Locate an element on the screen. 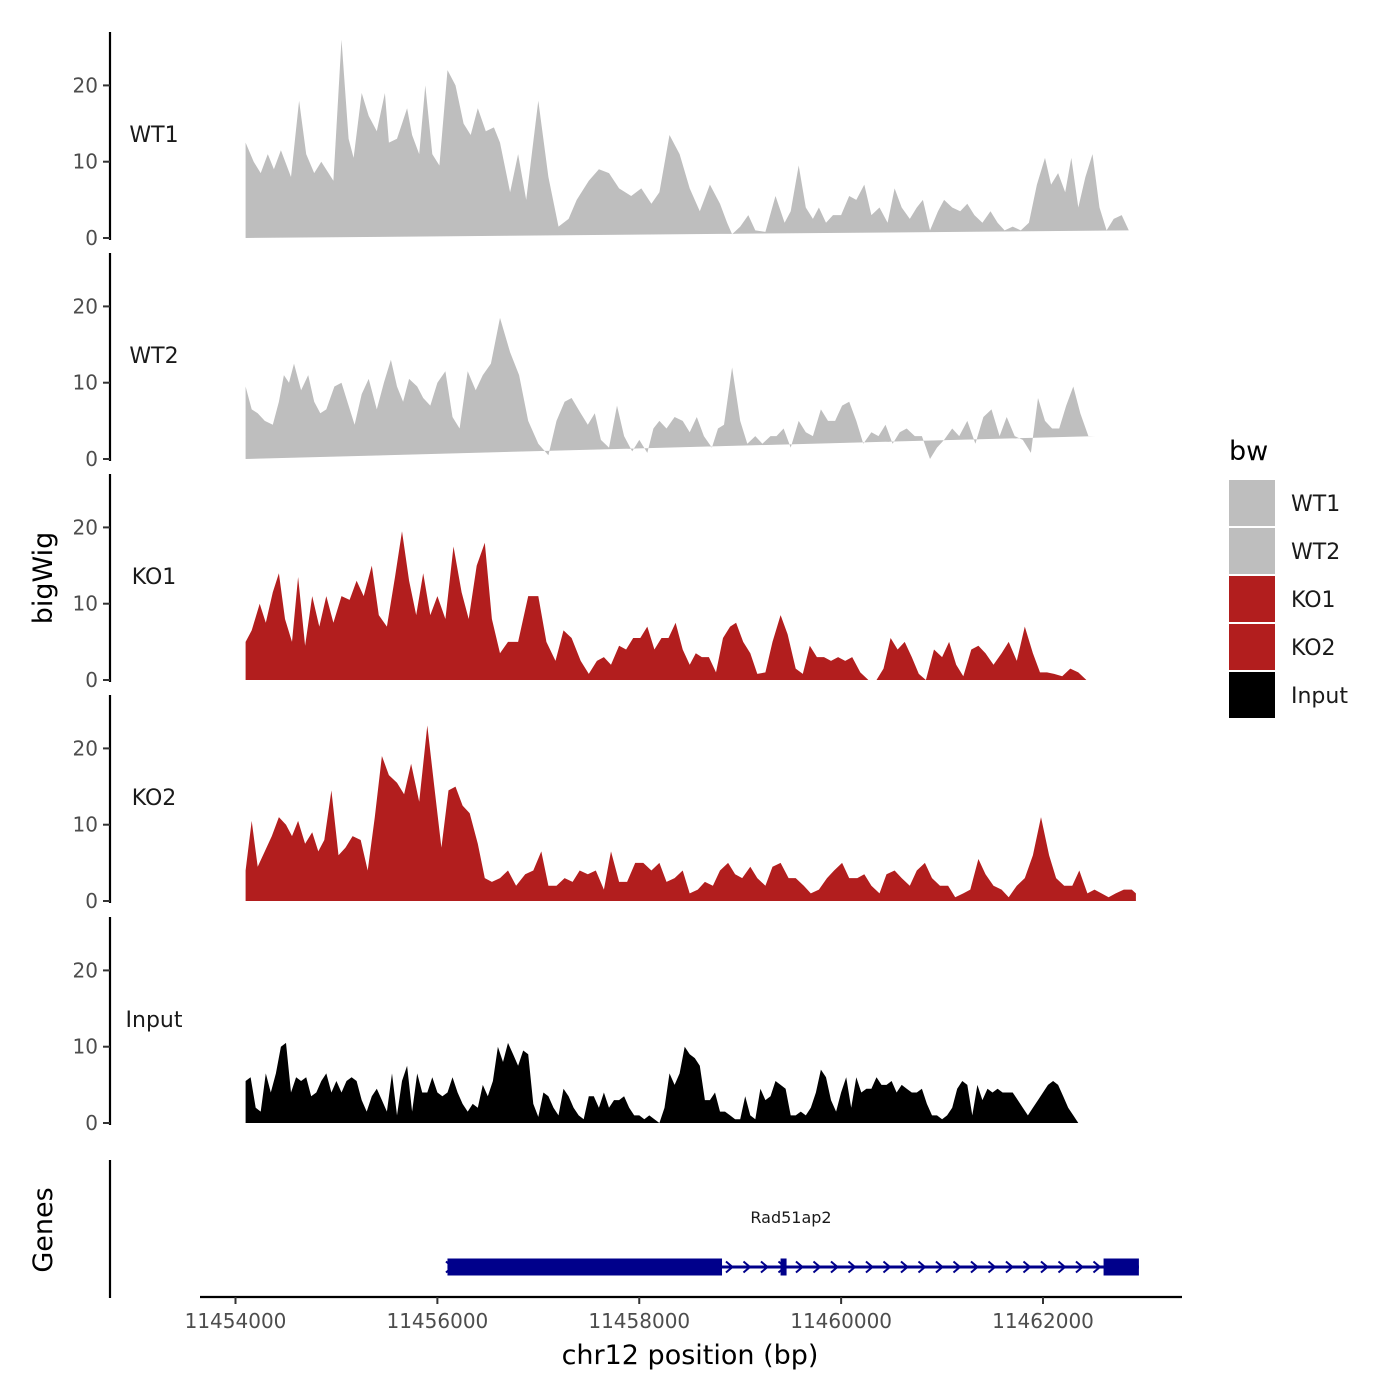 The height and width of the screenshot is (1400, 1400). track-panel-wt1: 0 10 20 WT1 is located at coordinates (601, 141).